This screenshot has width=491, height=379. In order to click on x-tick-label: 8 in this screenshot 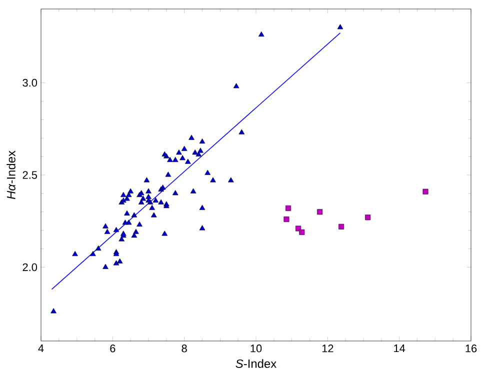, I will do `click(184, 348)`.